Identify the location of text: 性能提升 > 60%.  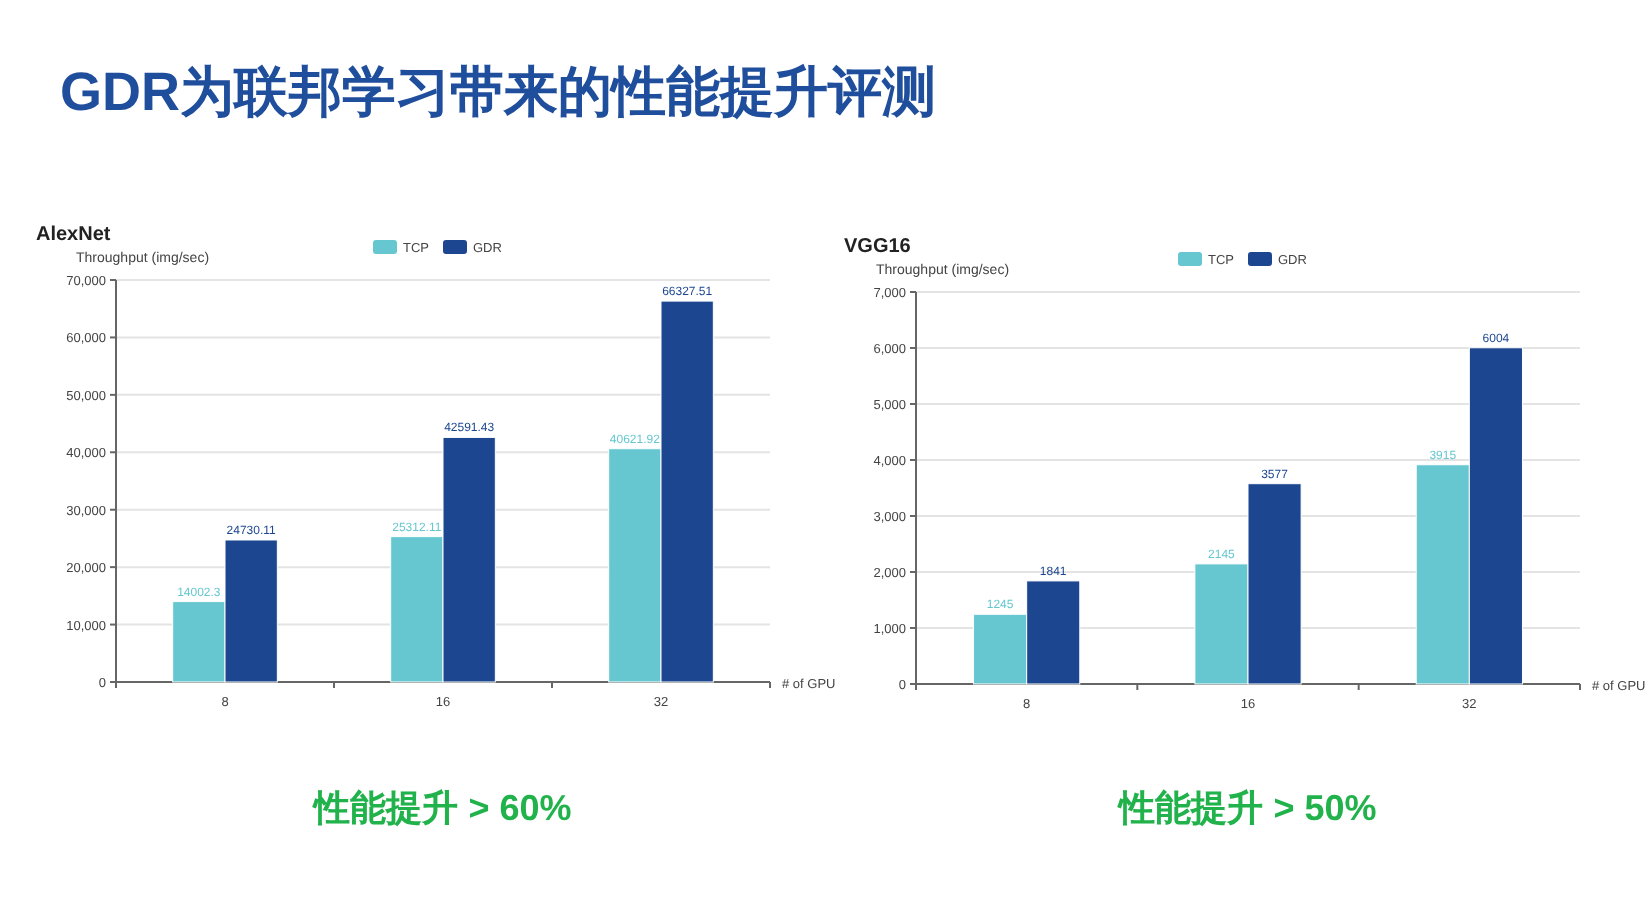
(442, 808).